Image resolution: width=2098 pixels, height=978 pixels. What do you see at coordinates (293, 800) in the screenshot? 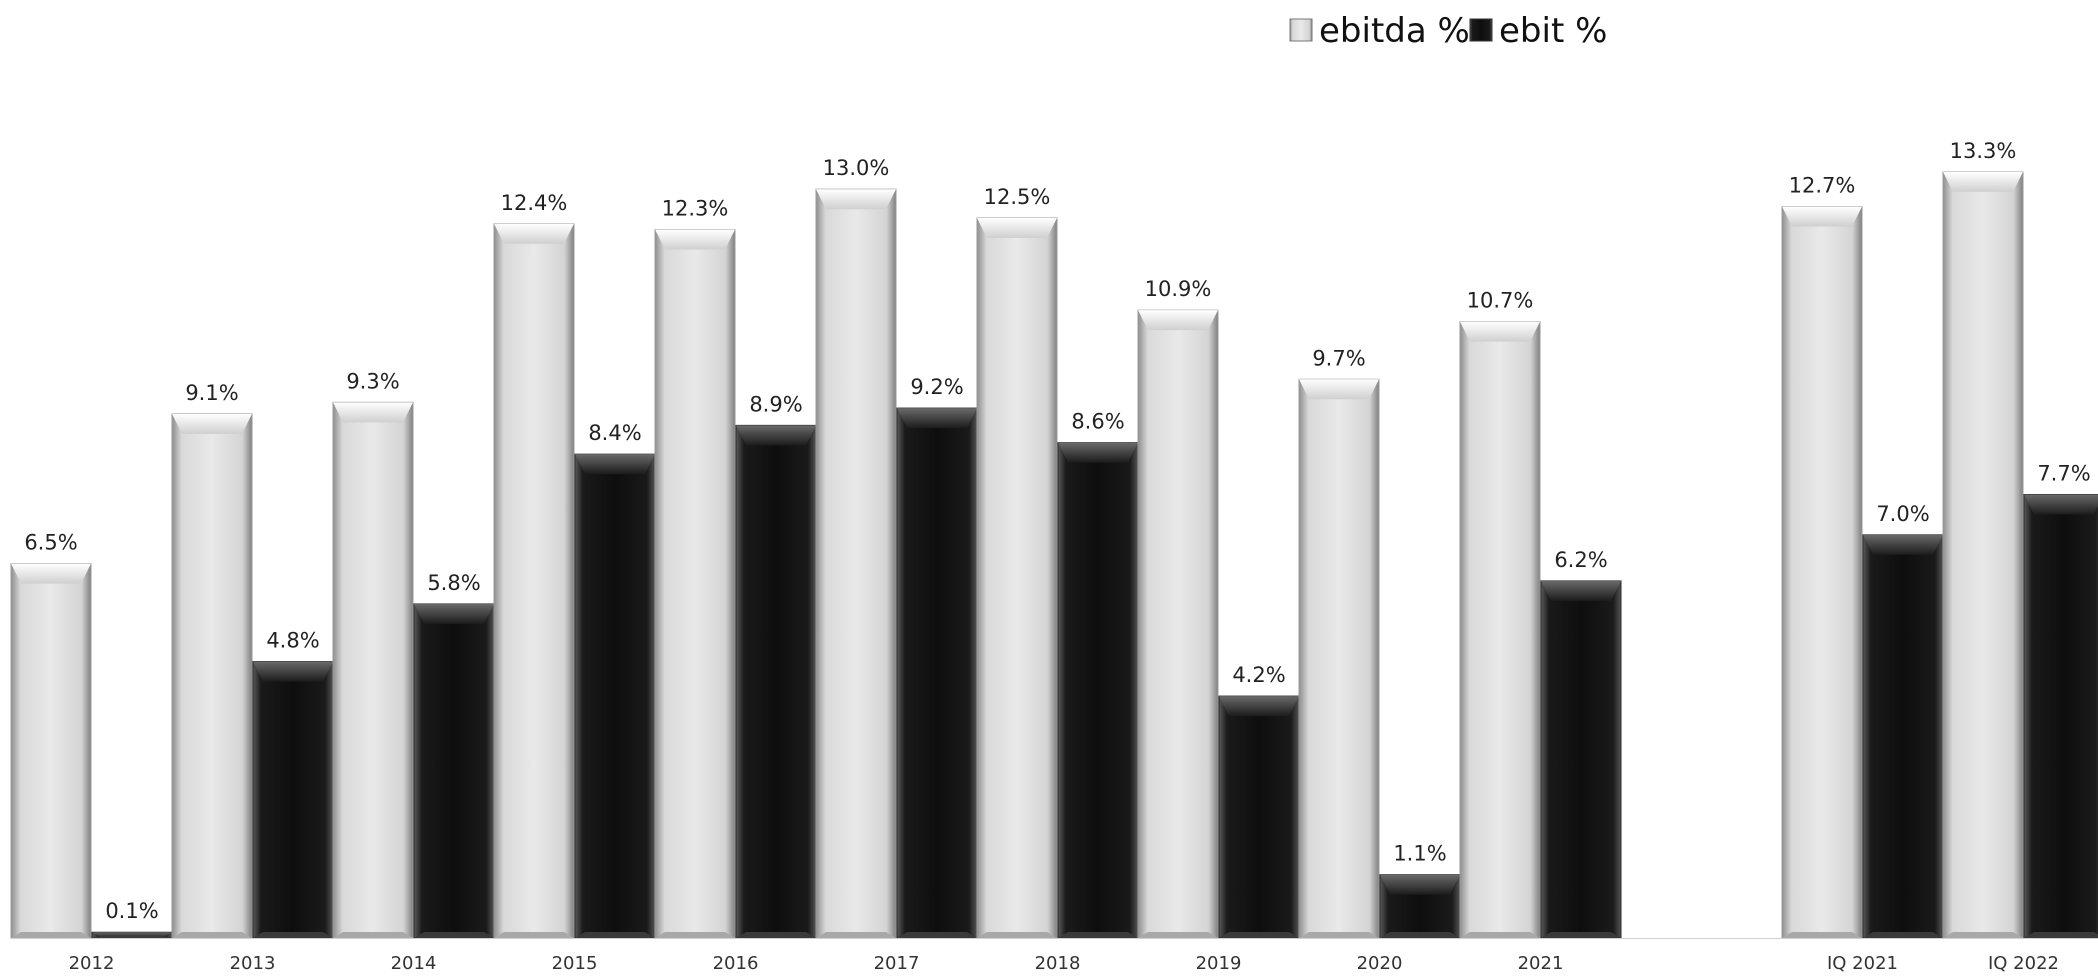
I see `ebit-bar-2013` at bounding box center [293, 800].